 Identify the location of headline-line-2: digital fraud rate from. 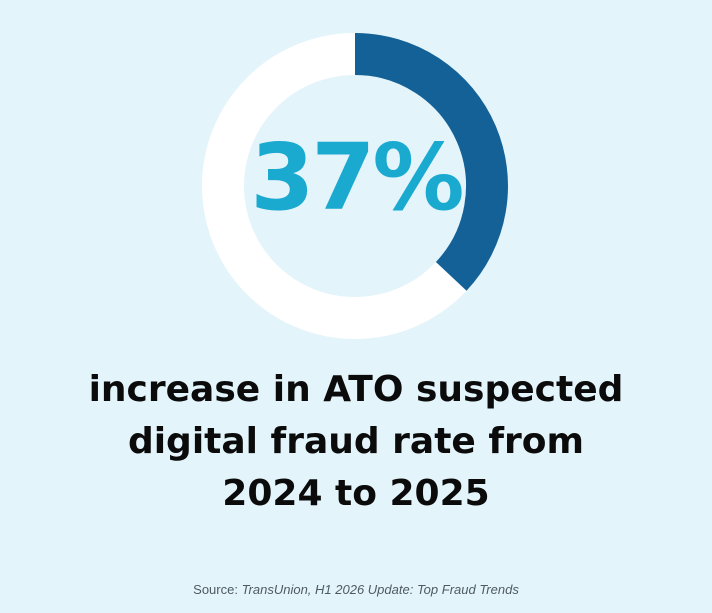
(356, 441).